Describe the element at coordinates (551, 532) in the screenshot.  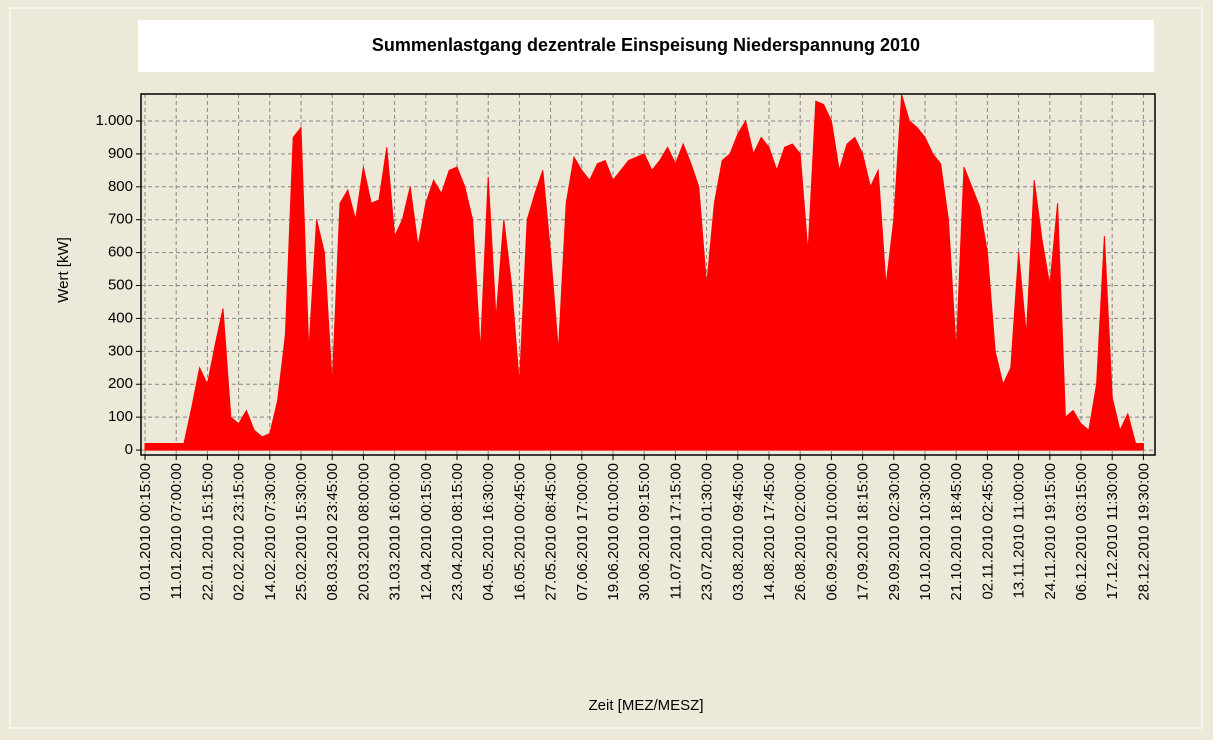
I see `x-tick-label: 27.05.2010 08:45:00` at that location.